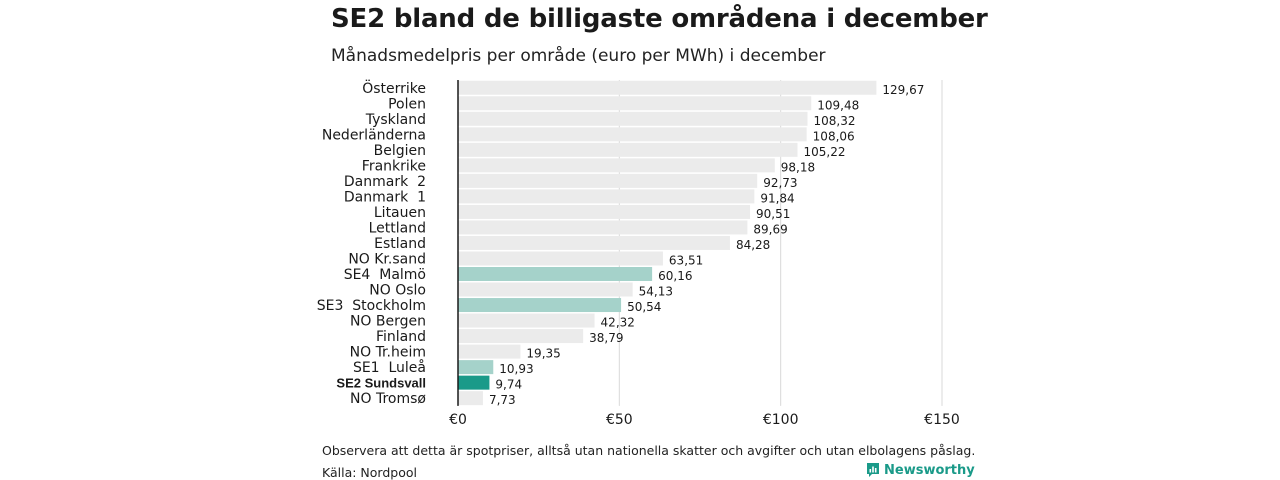  What do you see at coordinates (619, 420) in the screenshot?
I see `x-tick-label: €50` at bounding box center [619, 420].